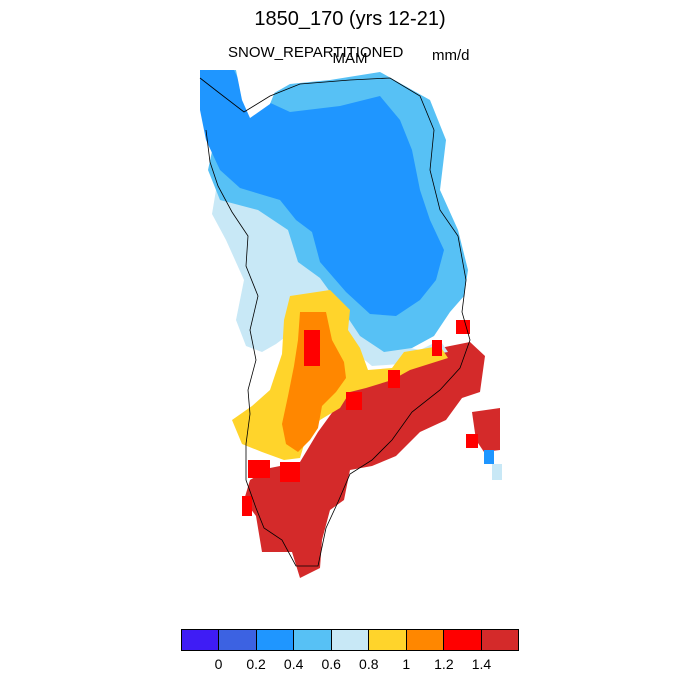  I want to click on colorbar-tick-label: 0.2, so click(256, 664).